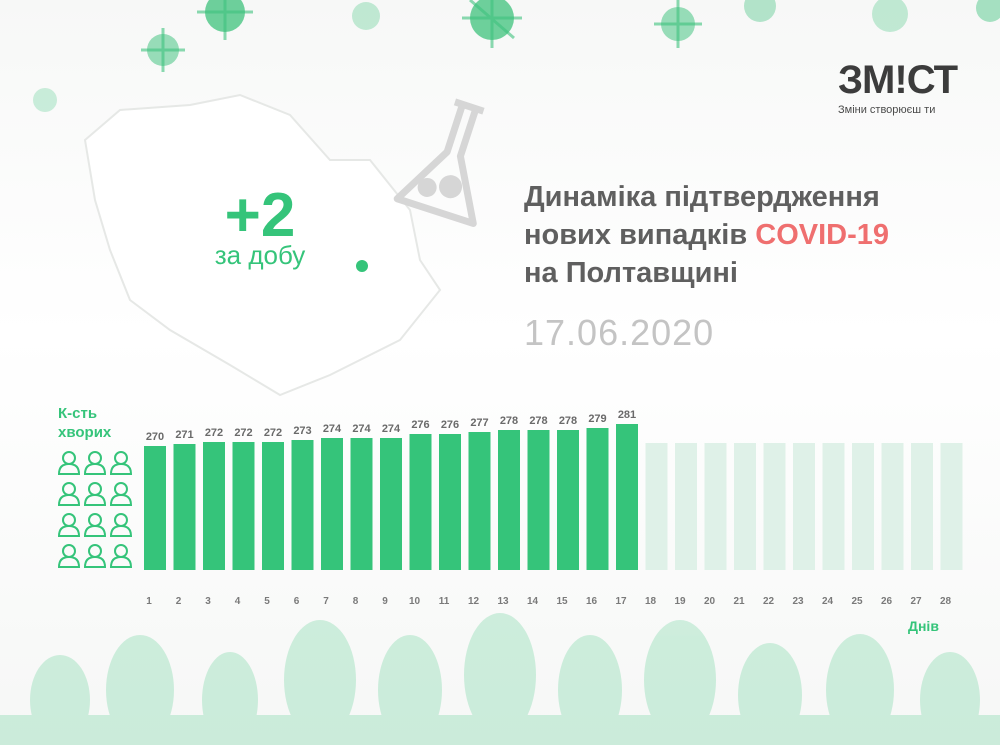 The height and width of the screenshot is (745, 1000). I want to click on poltava-region-map, so click(262, 245).